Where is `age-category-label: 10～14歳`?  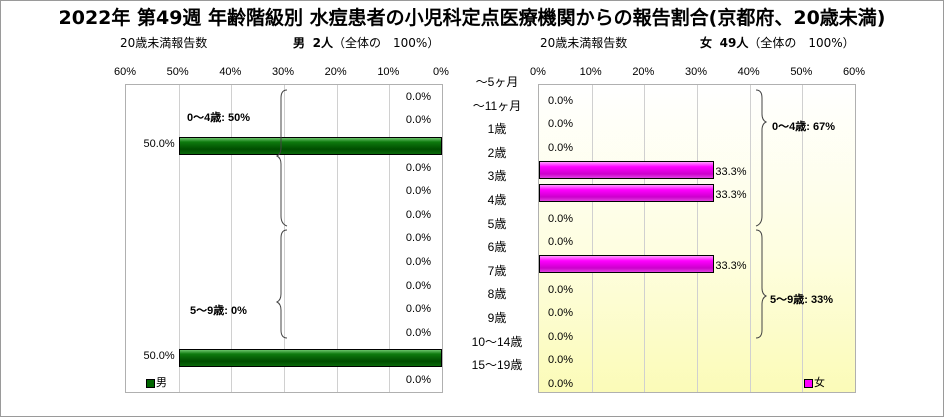
age-category-label: 10～14歳 is located at coordinates (497, 341).